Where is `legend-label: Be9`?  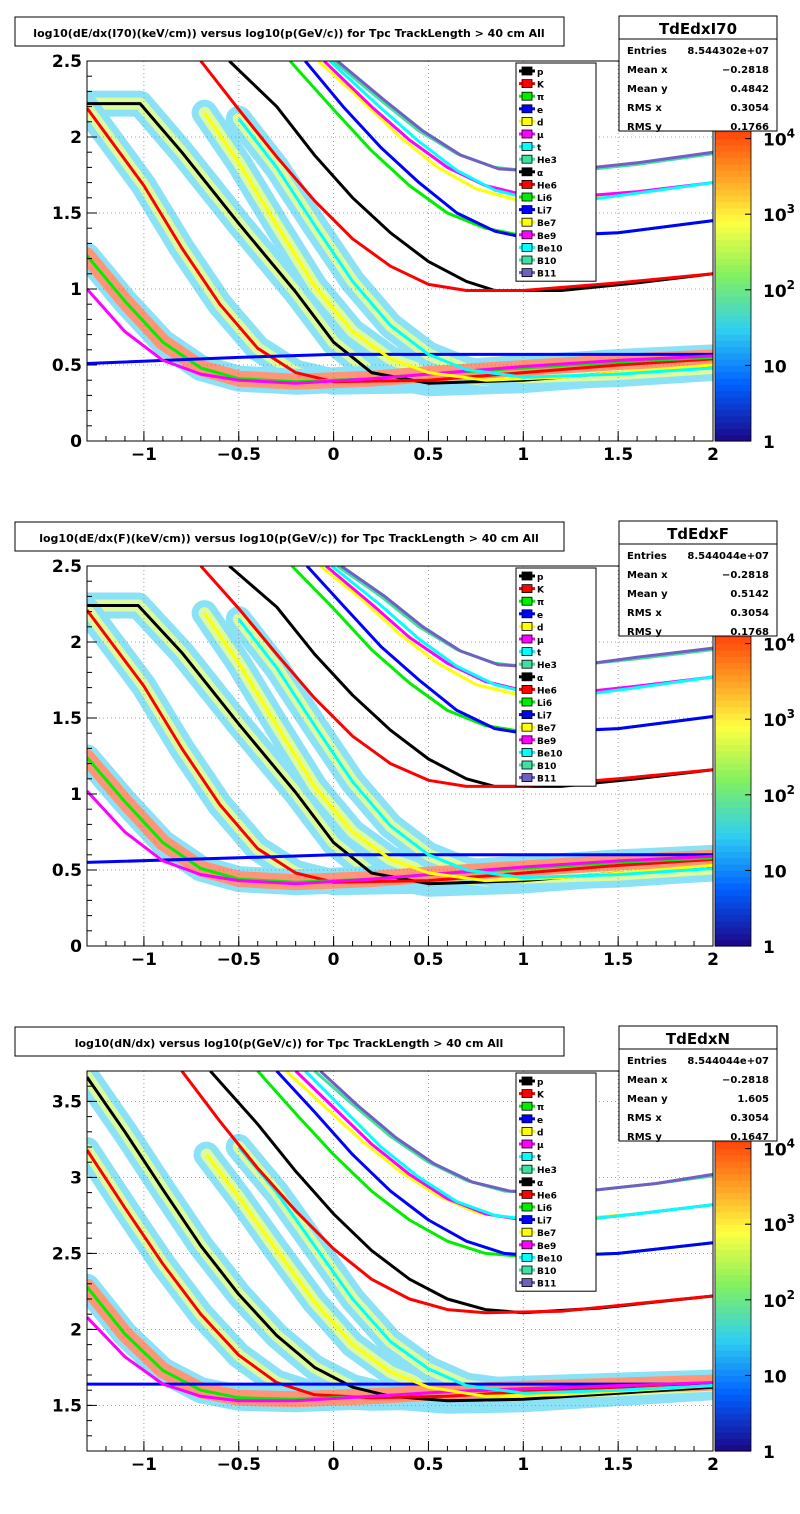 legend-label: Be9 is located at coordinates (546, 1247).